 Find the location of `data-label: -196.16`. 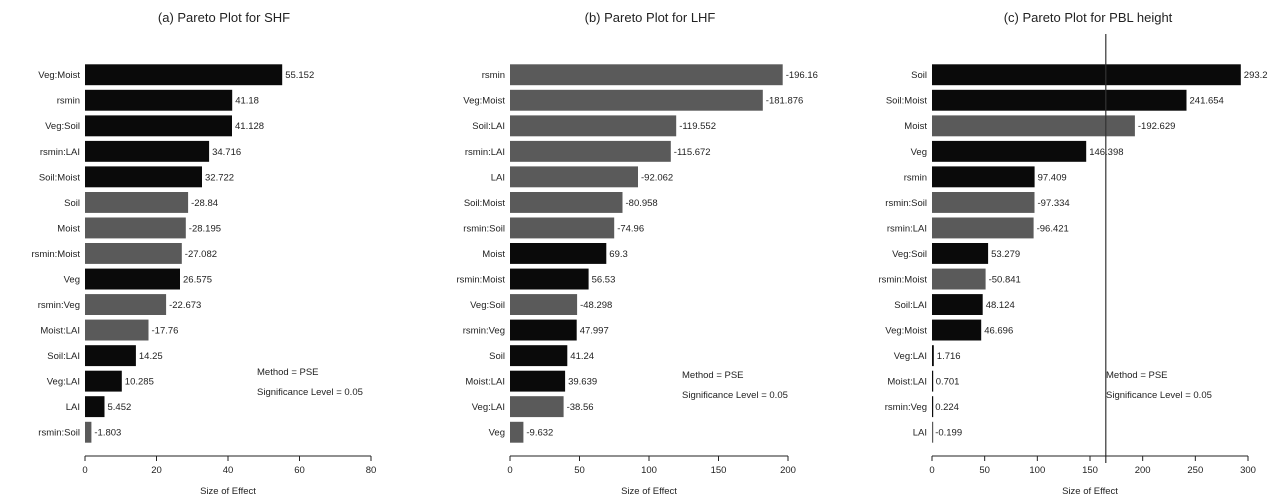

data-label: -196.16 is located at coordinates (802, 75).